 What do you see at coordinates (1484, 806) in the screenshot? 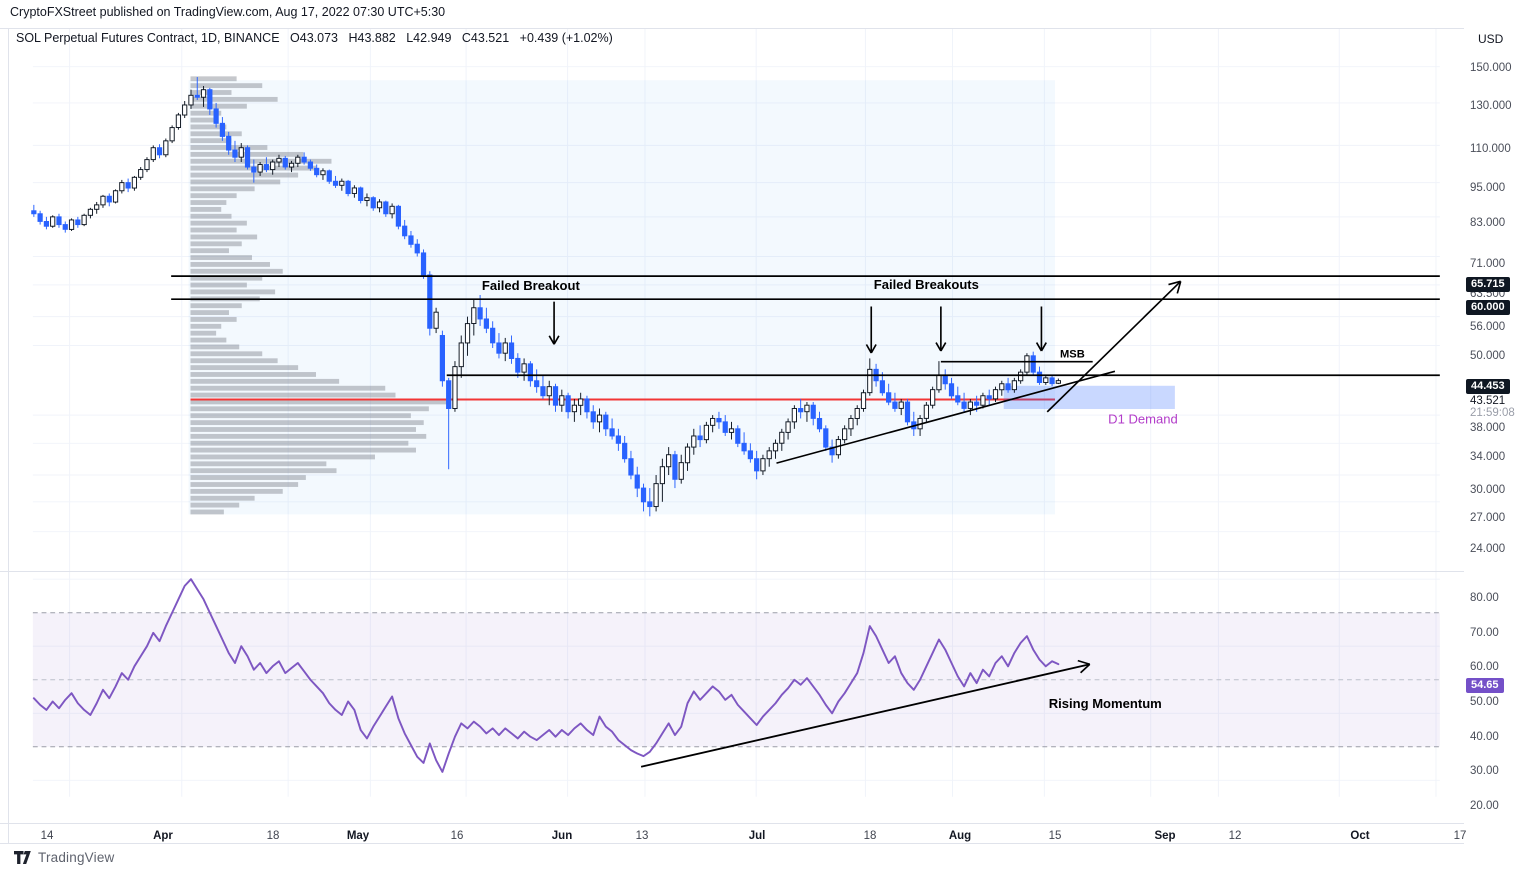
I see `rsi-label-20.00: 20.00` at bounding box center [1484, 806].